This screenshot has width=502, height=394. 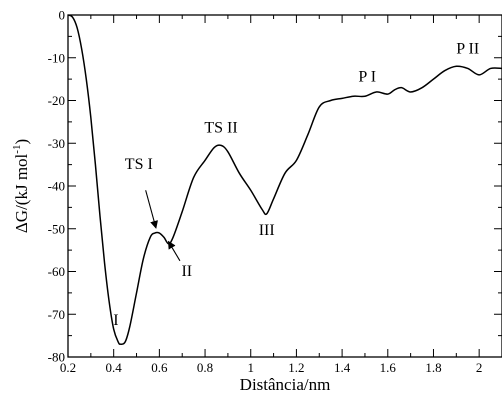 What do you see at coordinates (285, 384) in the screenshot?
I see `x-axis-title: Distância/nm` at bounding box center [285, 384].